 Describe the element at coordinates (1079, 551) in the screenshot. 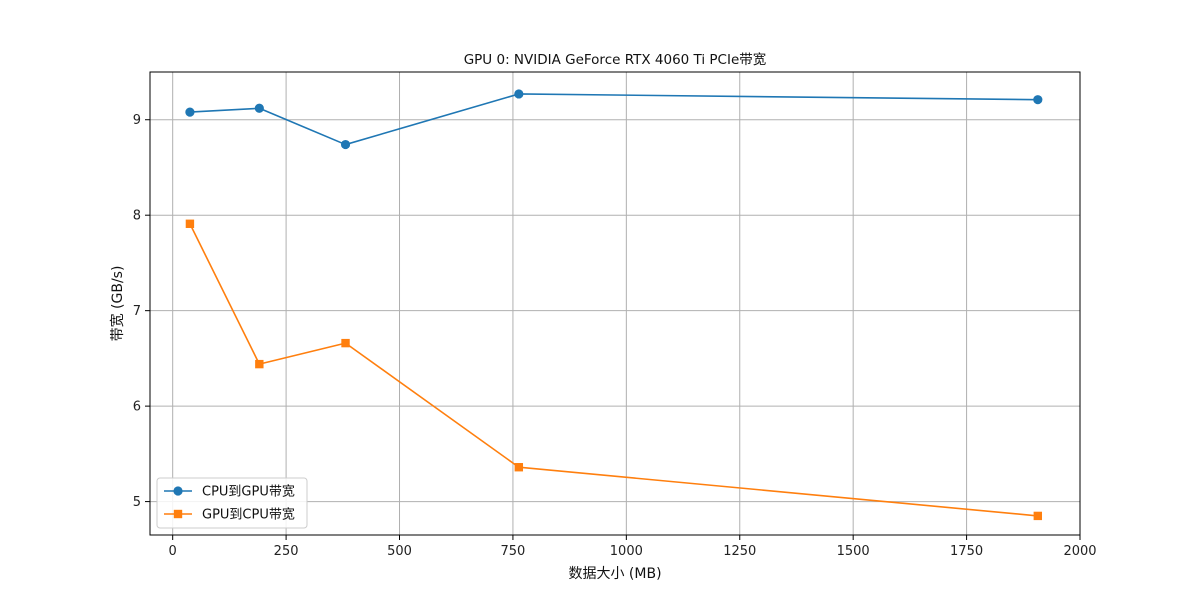

I see `x-tick-label: 2000` at that location.